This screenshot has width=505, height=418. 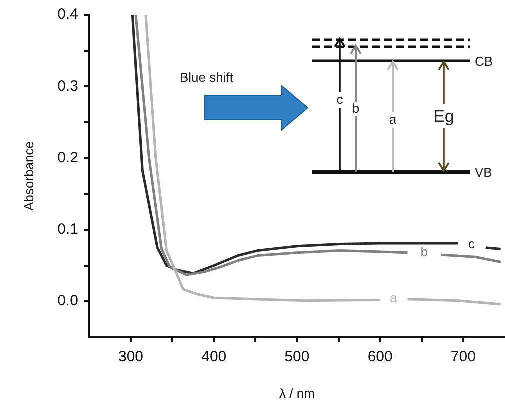 I want to click on x-tick-label: 400, so click(x=214, y=357).